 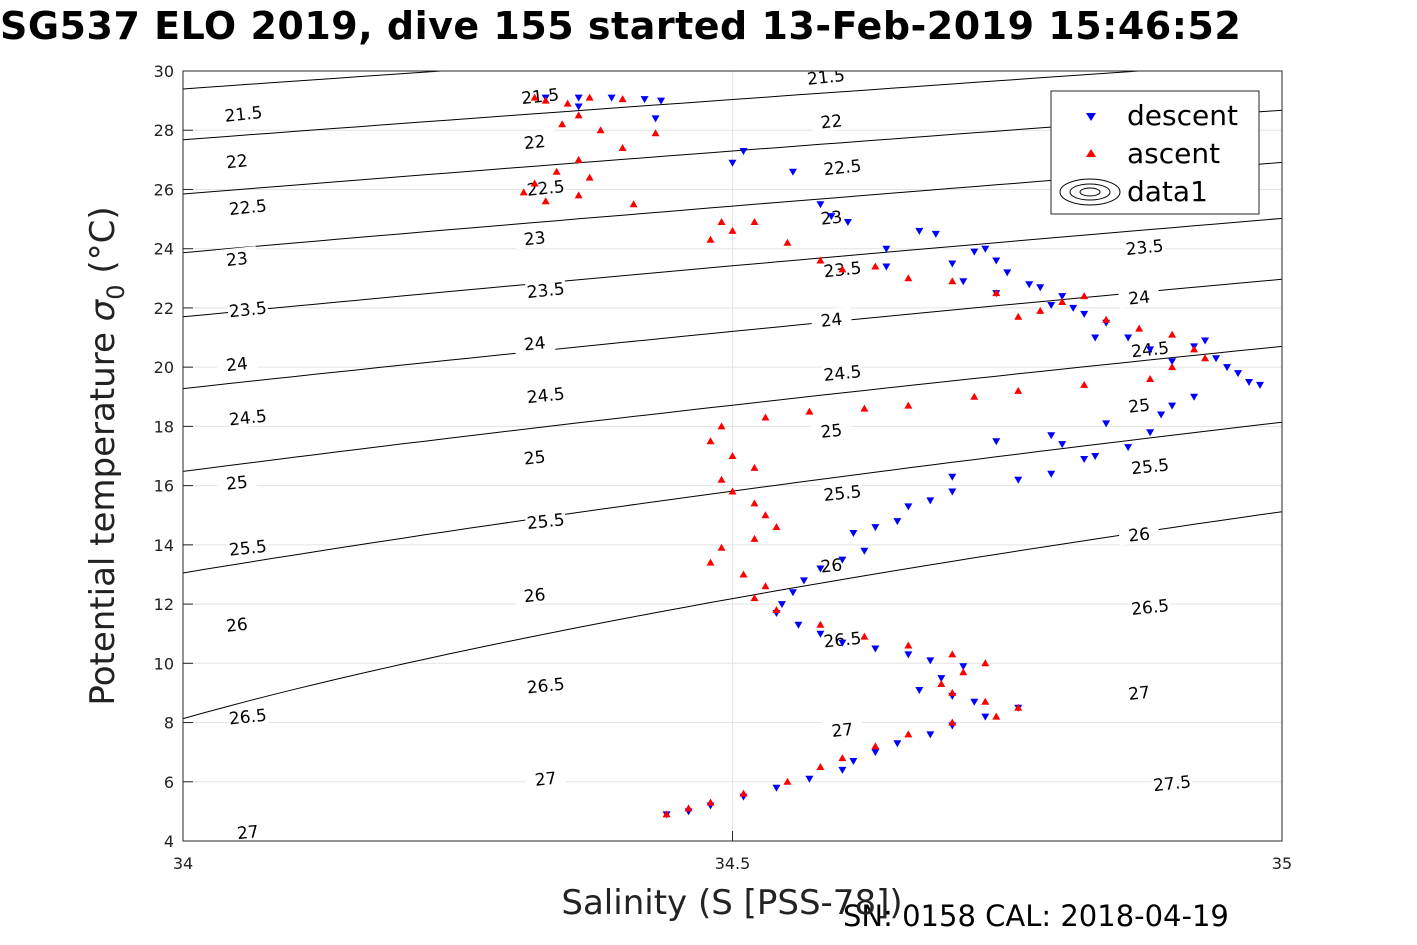 What do you see at coordinates (164, 249) in the screenshot?
I see `y-tick-label: 24` at bounding box center [164, 249].